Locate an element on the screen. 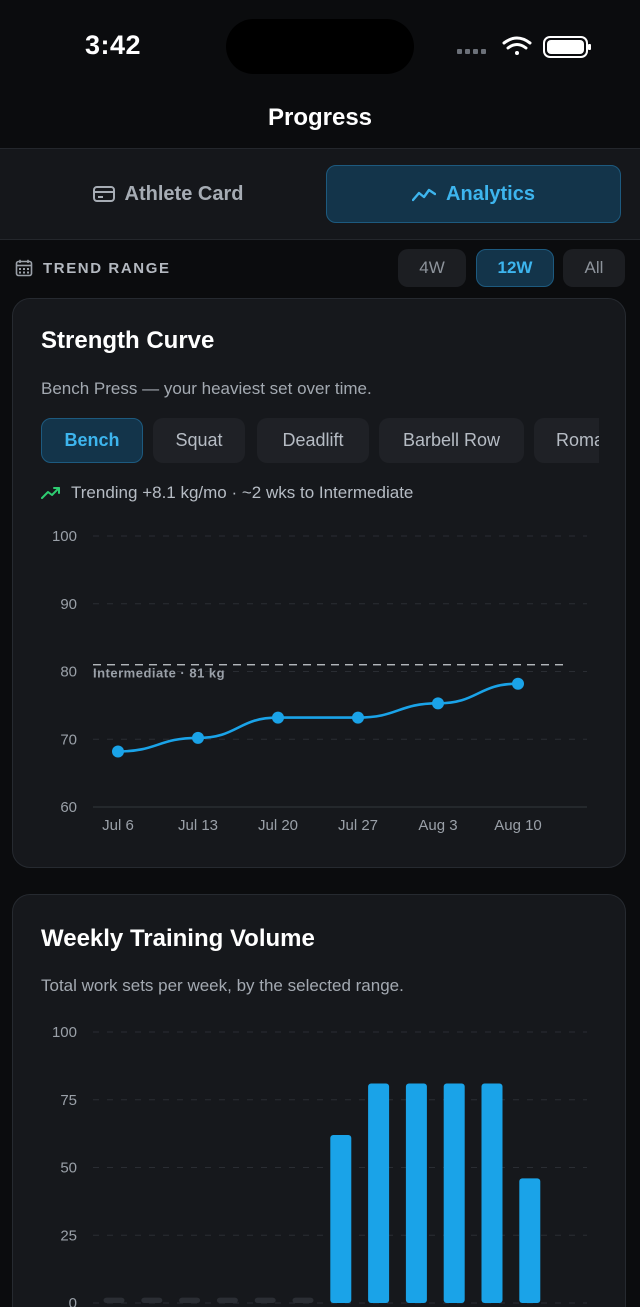 The image size is (640, 1307). y-tick-label: 70 is located at coordinates (68, 739).